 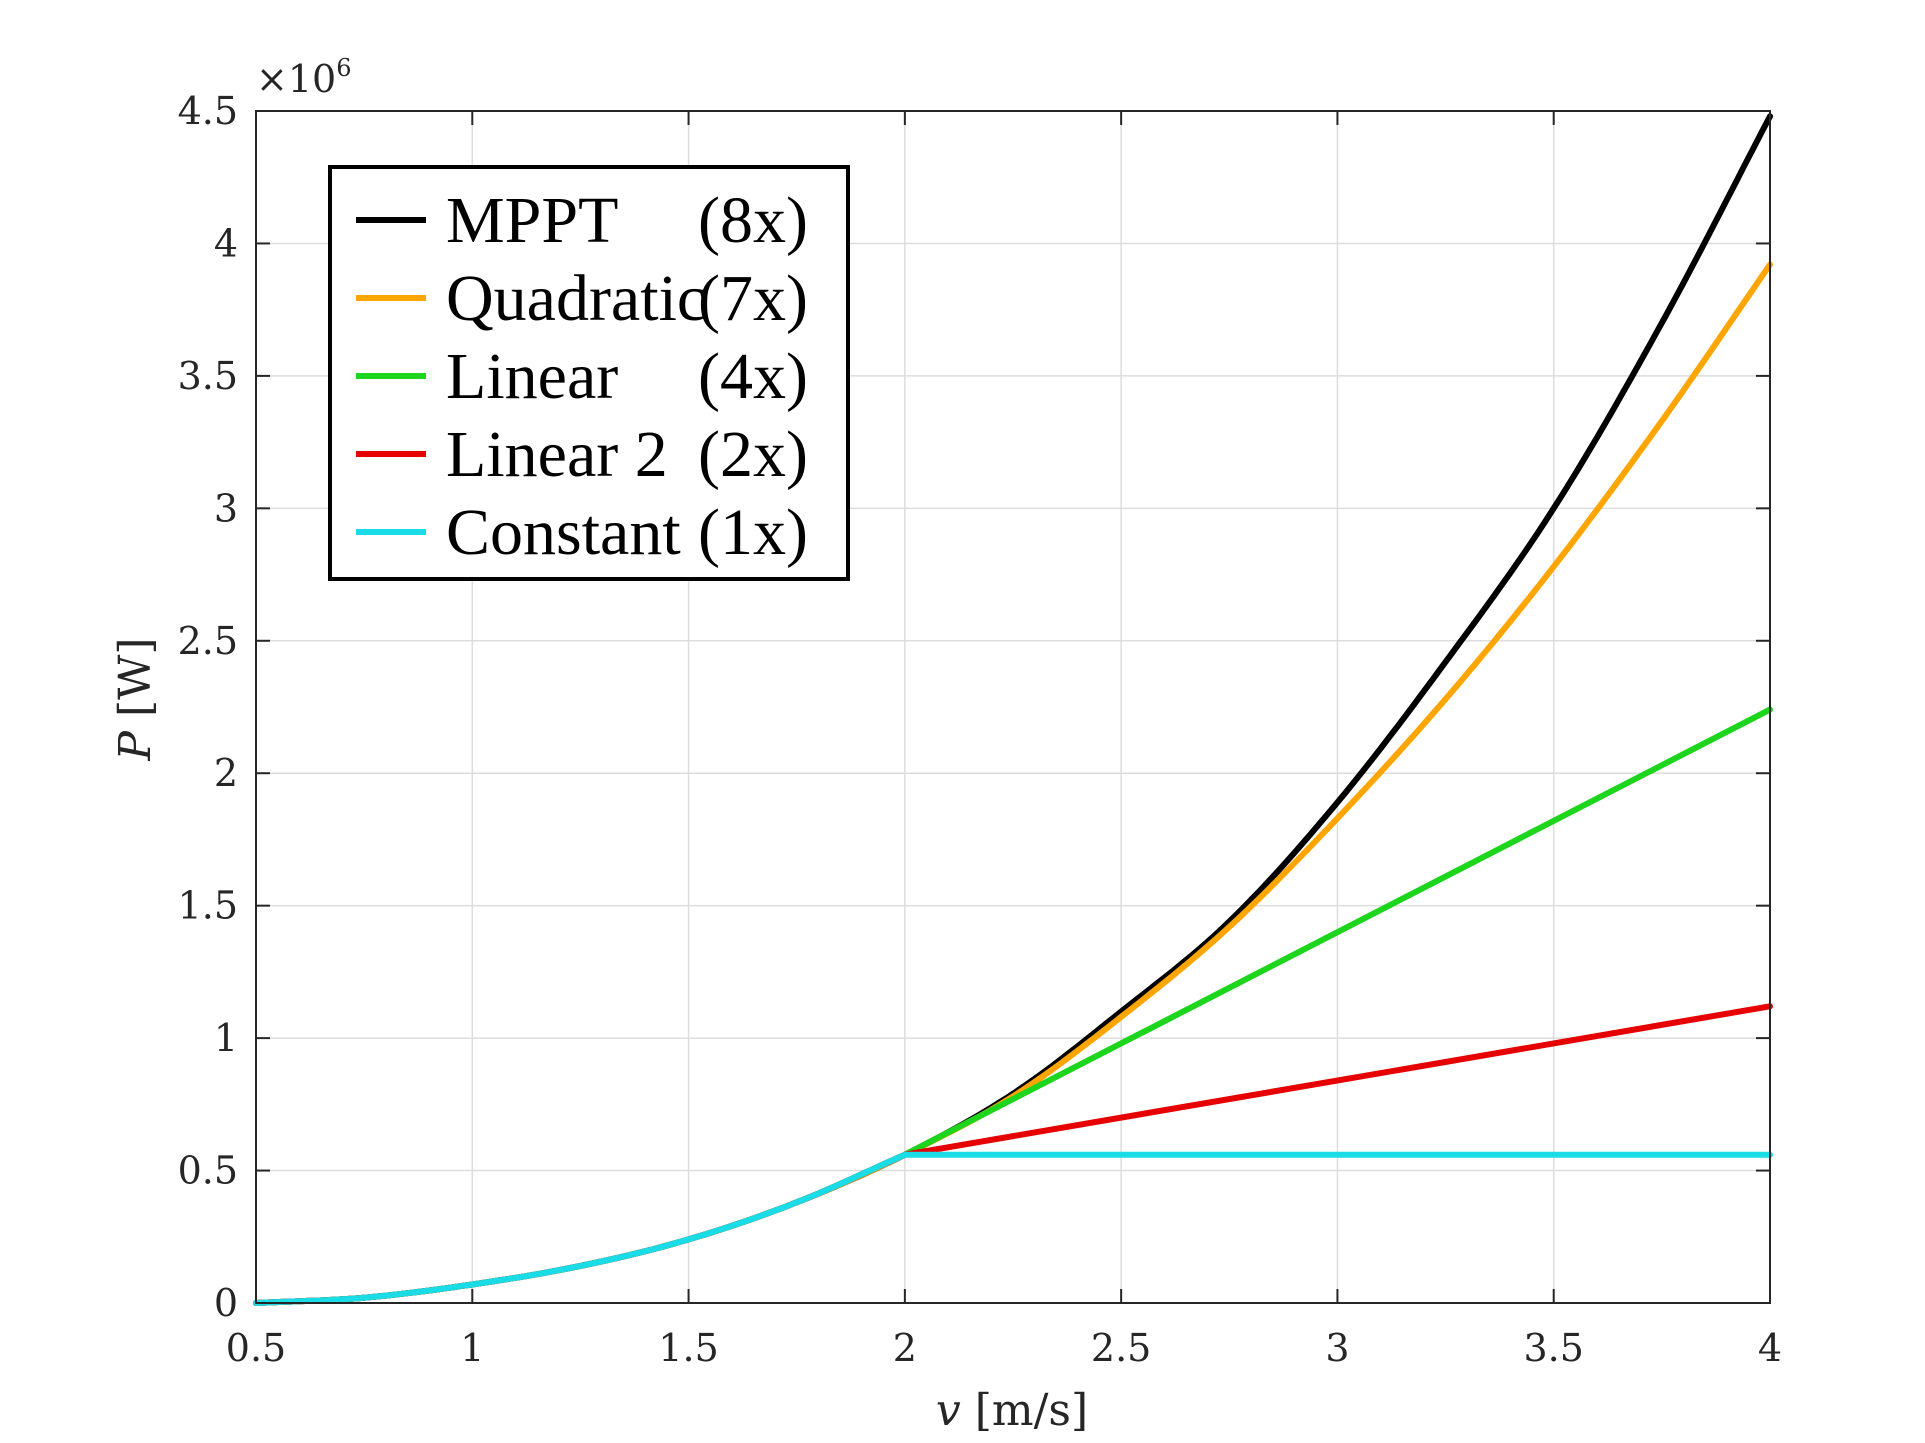 What do you see at coordinates (208, 1171) in the screenshot?
I see `y-tick-label: 0.5` at bounding box center [208, 1171].